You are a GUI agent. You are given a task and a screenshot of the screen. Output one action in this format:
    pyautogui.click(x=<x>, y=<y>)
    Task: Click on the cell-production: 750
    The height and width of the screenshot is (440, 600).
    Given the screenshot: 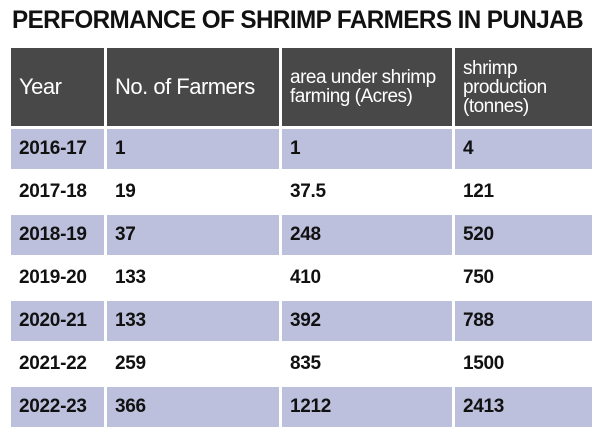 What is the action you would take?
    pyautogui.click(x=523, y=279)
    